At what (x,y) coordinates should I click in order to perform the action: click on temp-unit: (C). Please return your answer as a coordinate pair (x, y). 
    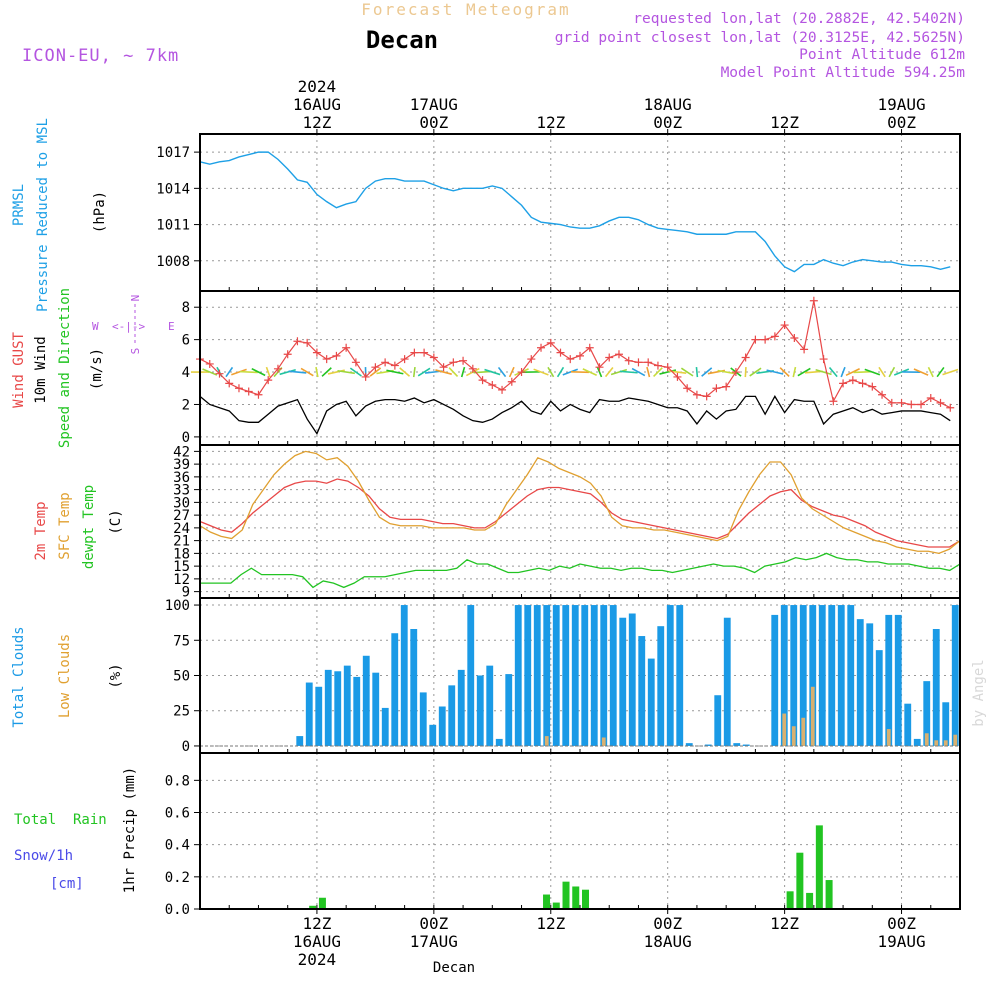
    Looking at the image, I should click on (116, 521).